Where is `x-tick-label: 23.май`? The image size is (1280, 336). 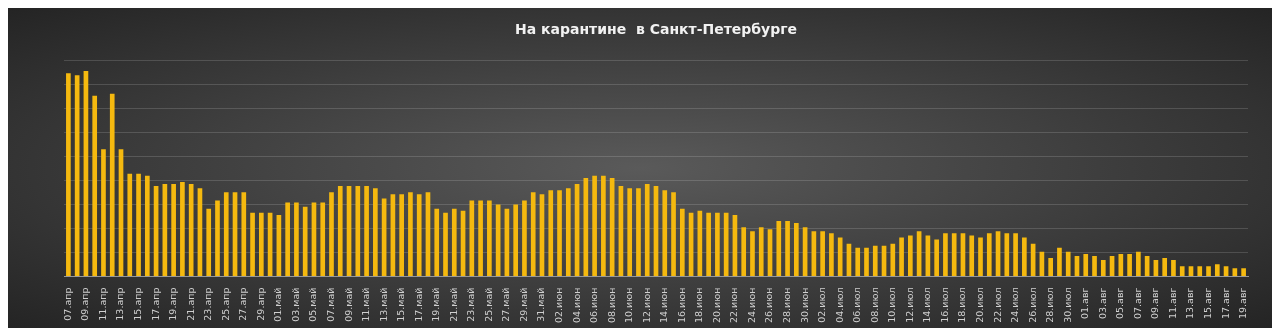 x-tick-label: 23.май is located at coordinates (471, 304).